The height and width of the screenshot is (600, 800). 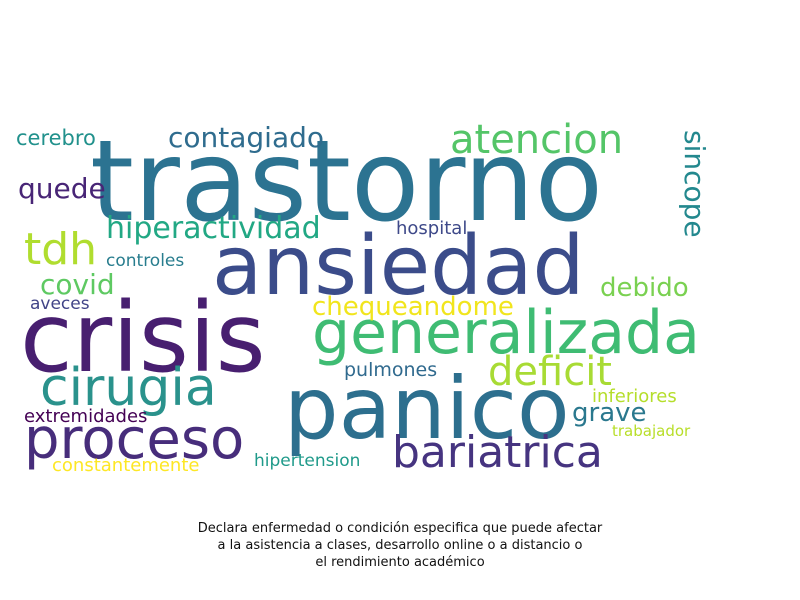 I want to click on word: crisis, so click(x=143, y=338).